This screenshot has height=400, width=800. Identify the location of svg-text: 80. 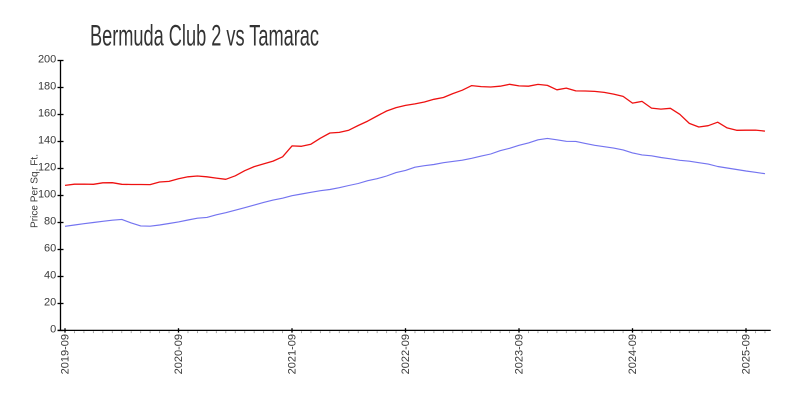
(50, 222).